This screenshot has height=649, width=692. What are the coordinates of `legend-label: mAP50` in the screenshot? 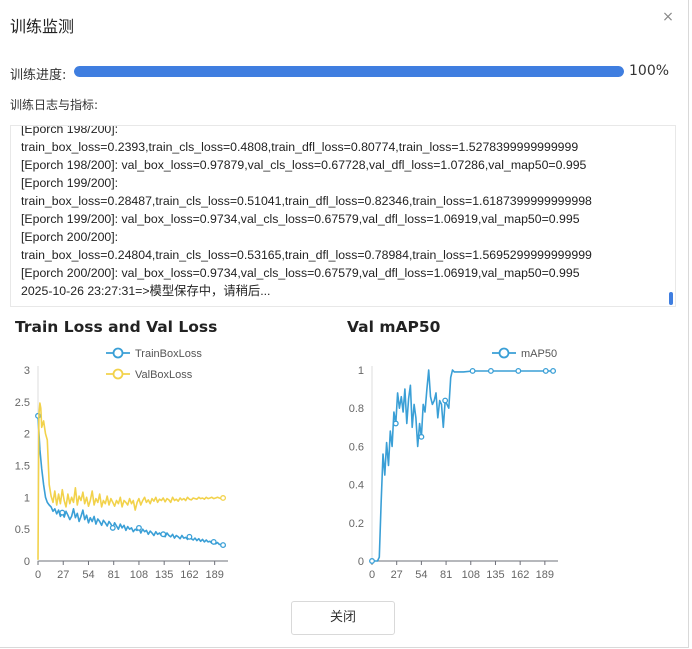 It's located at (539, 354).